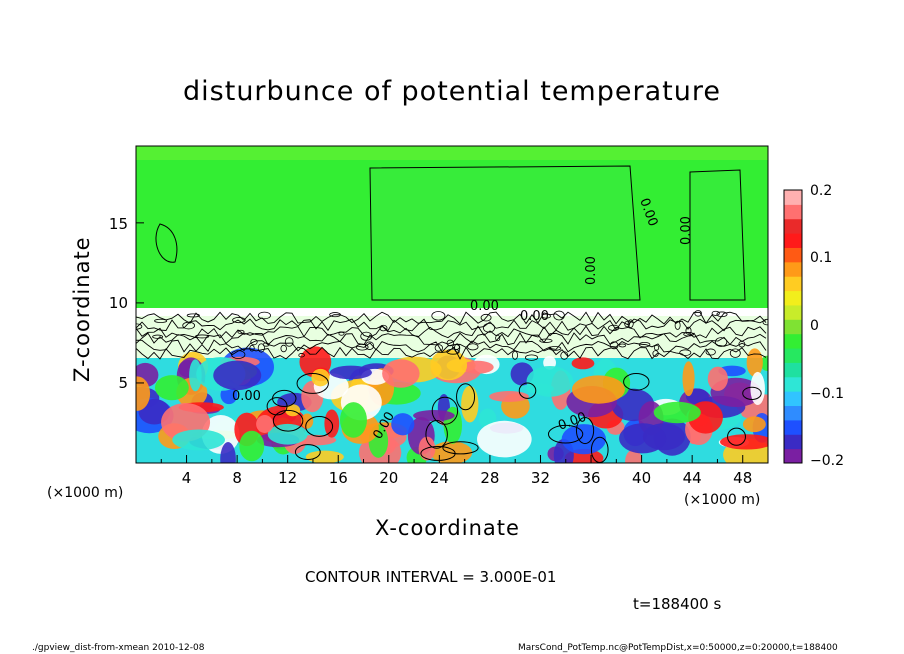 Image resolution: width=904 pixels, height=654 pixels. I want to click on colorbar-tick-label: 0.1, so click(821, 258).